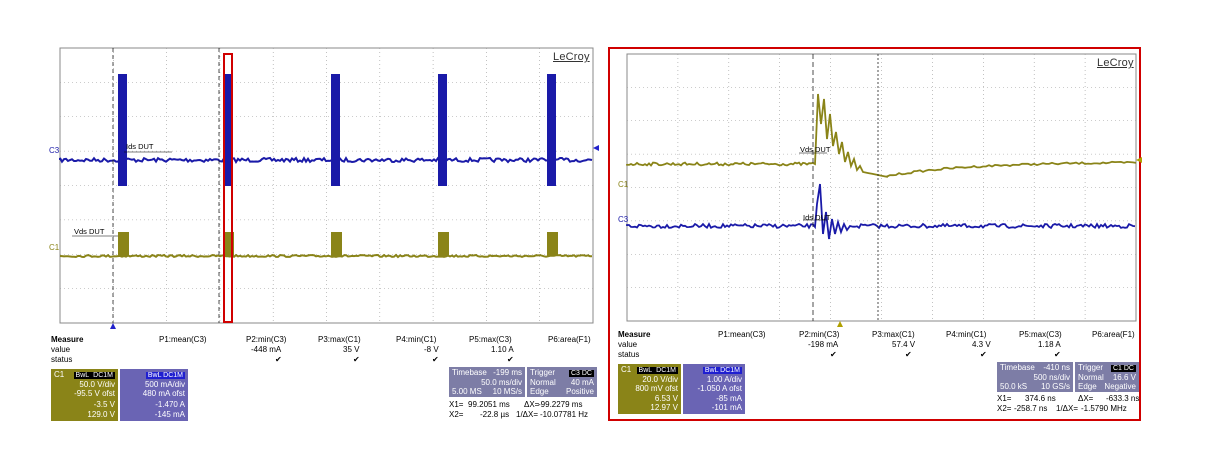 This screenshot has height=464, width=1205. Describe the element at coordinates (416, 339) in the screenshot. I see `measure-col-p4: P4:min(C1)` at that location.